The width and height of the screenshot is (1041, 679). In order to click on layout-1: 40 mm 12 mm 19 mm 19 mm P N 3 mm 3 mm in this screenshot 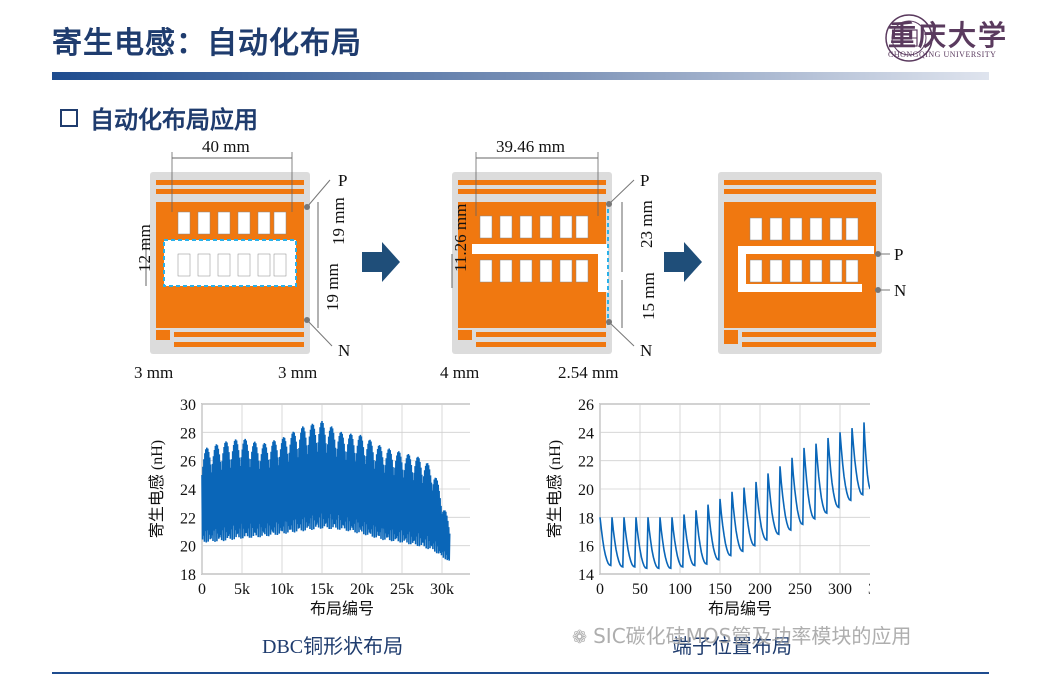, I will do `click(242, 259)`.